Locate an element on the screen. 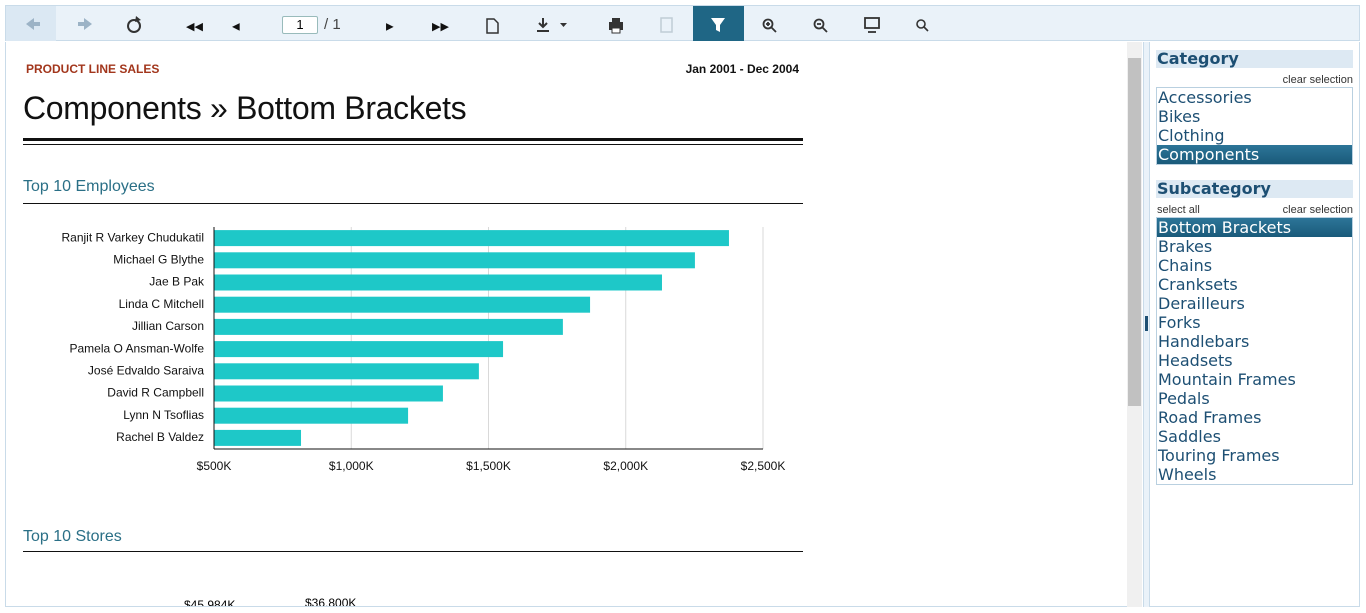  page-total: / 1 is located at coordinates (332, 24).